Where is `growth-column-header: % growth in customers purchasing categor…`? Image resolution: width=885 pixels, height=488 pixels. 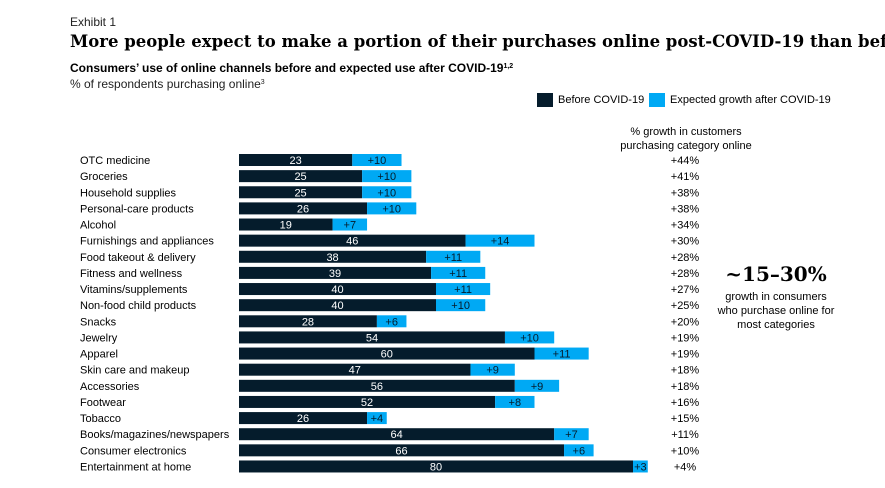
growth-column-header: % growth in customers purchasing categor… is located at coordinates (686, 139).